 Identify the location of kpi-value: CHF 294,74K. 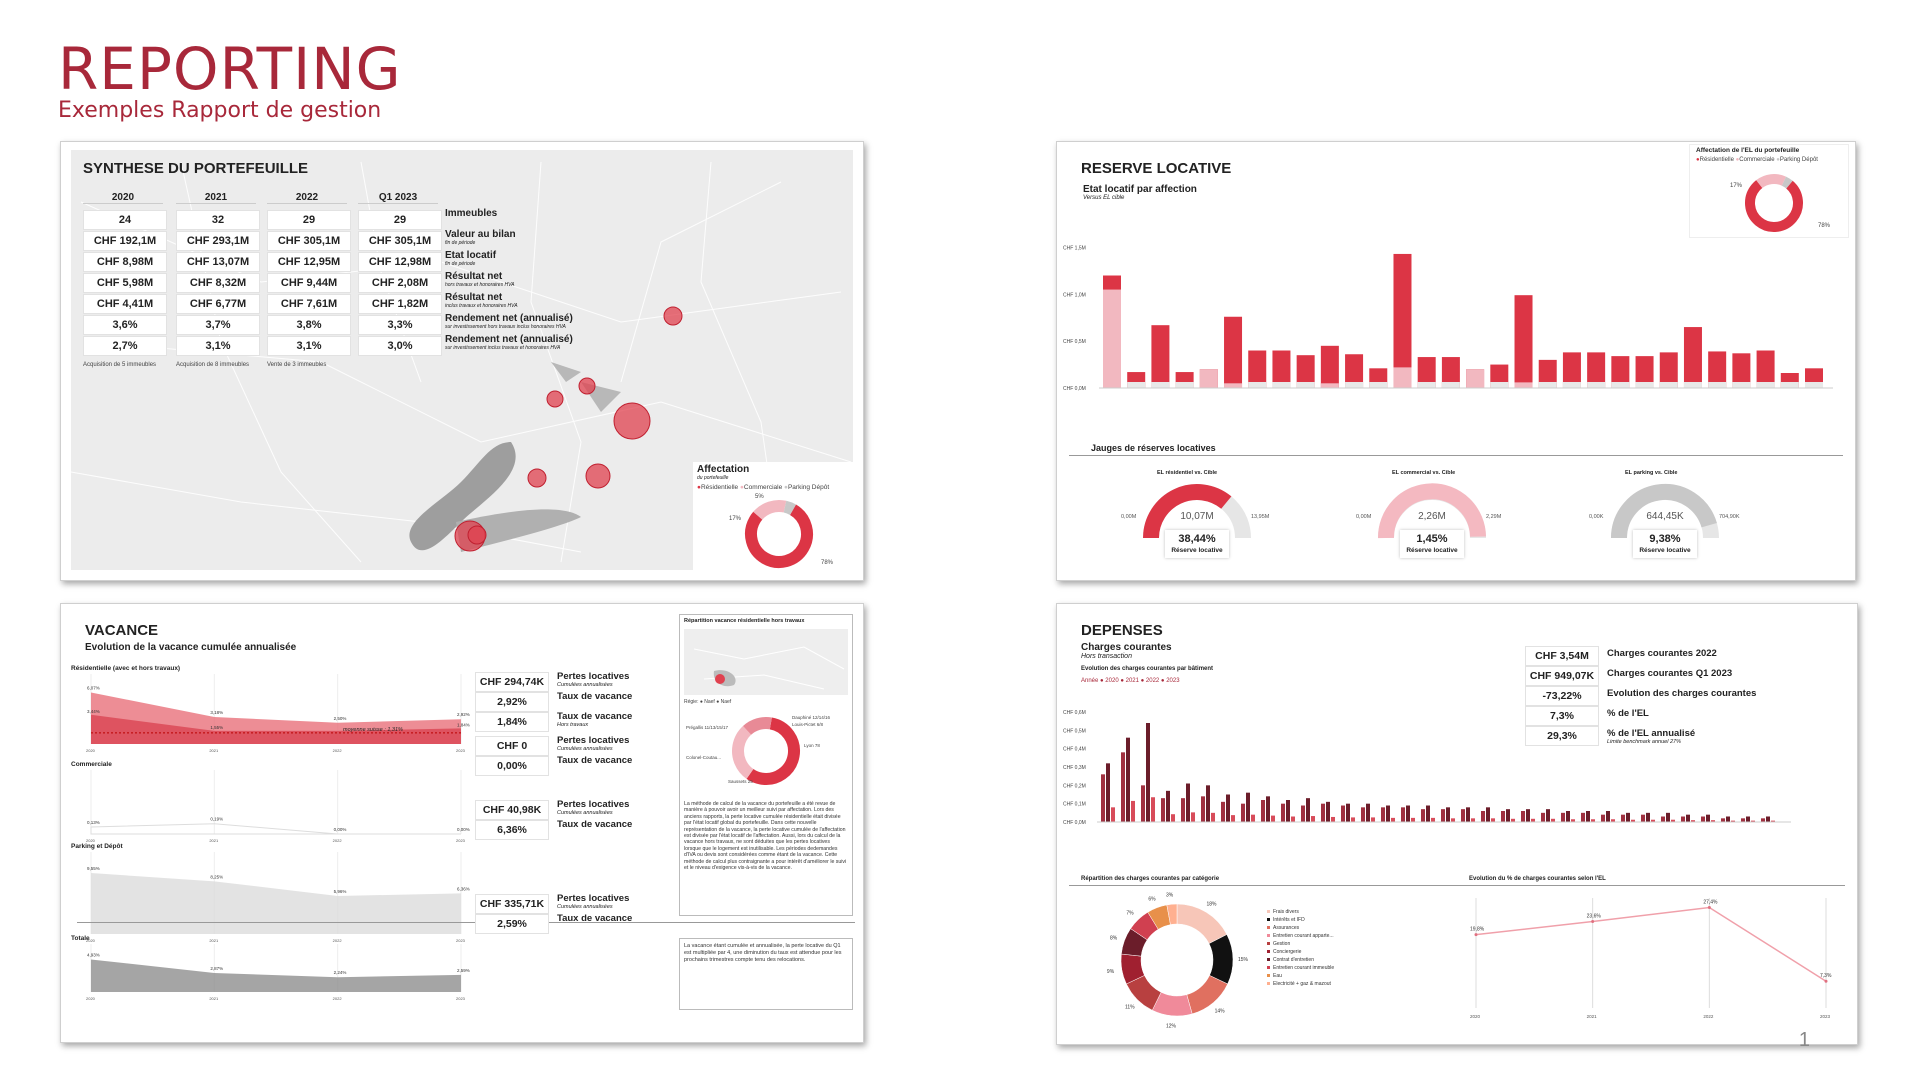
(512, 682).